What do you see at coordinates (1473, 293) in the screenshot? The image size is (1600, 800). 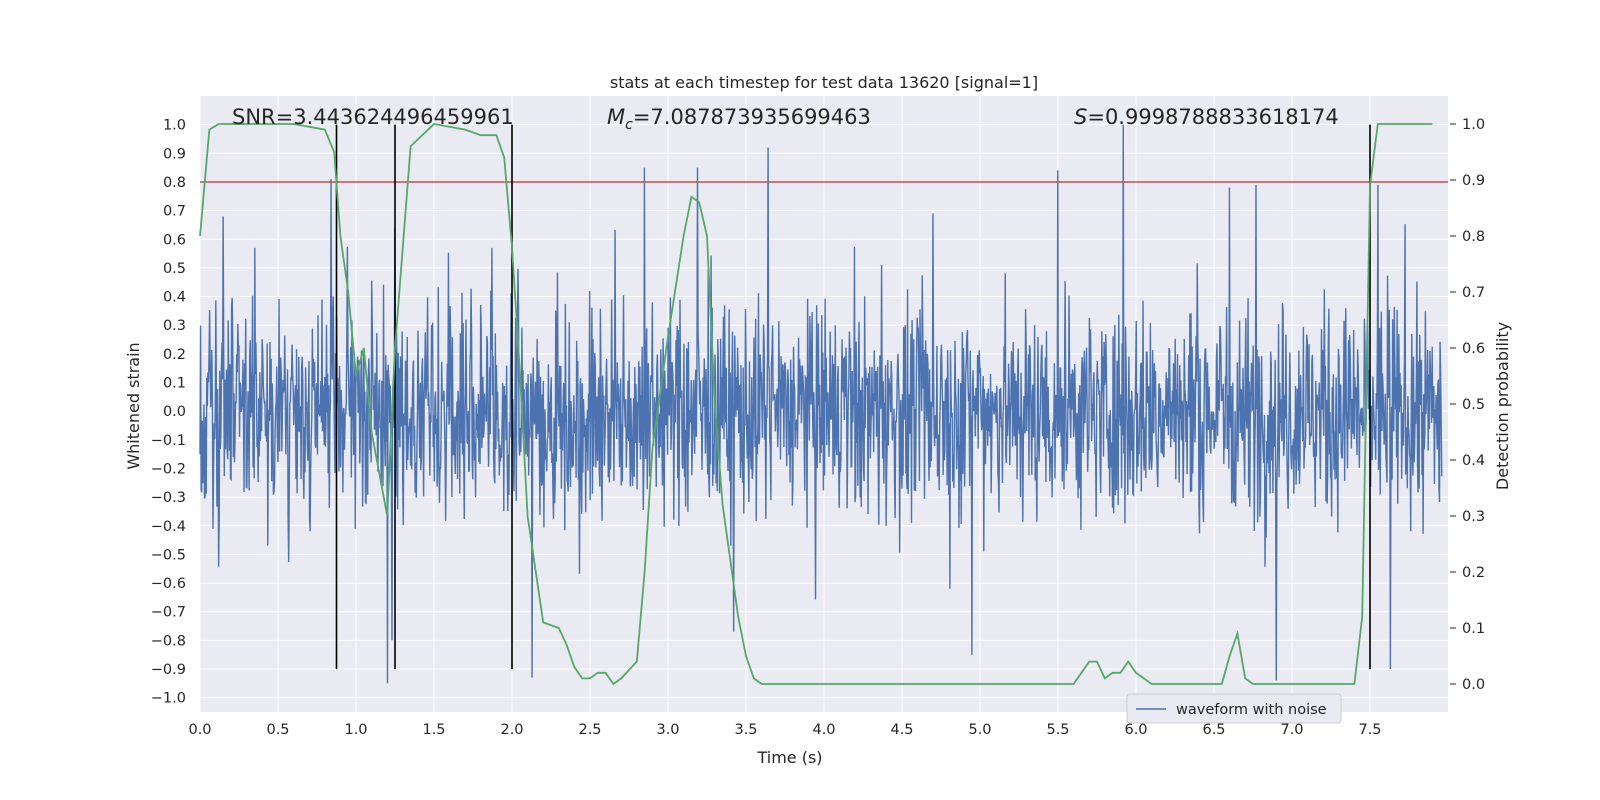 I see `y-right-tick-label: 0.7` at bounding box center [1473, 293].